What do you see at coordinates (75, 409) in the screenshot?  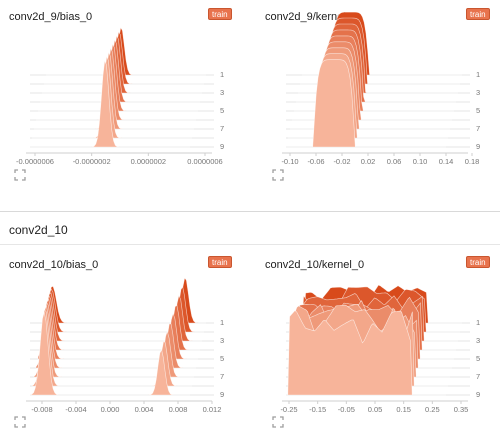 I see `x-tick-label: -0.004` at bounding box center [75, 409].